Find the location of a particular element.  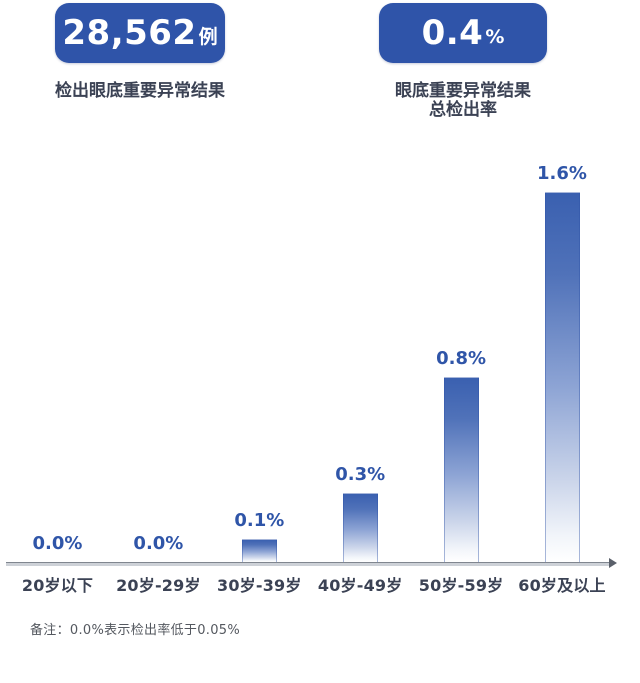

bar-value-label: 0.1% is located at coordinates (259, 520).